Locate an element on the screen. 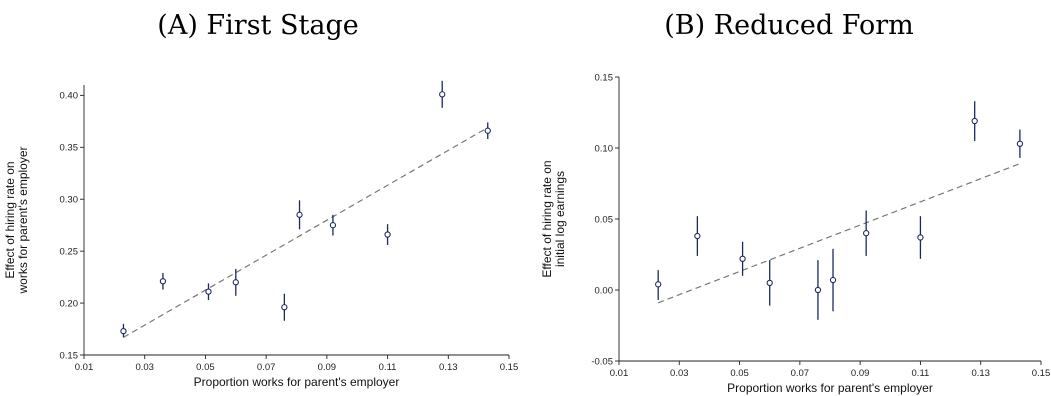  chart-title: (A) First Stage is located at coordinates (257, 25).